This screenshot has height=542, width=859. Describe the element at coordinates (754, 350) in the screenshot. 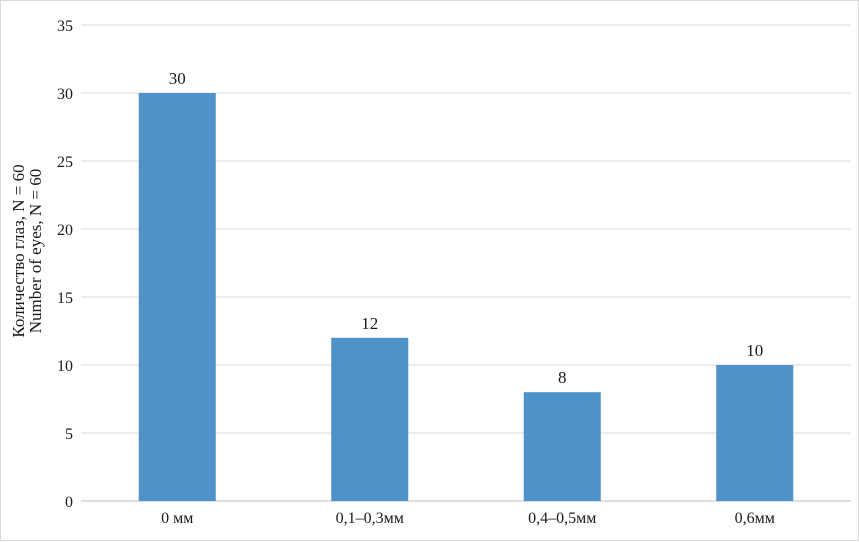

I see `data-label: 10` at that location.